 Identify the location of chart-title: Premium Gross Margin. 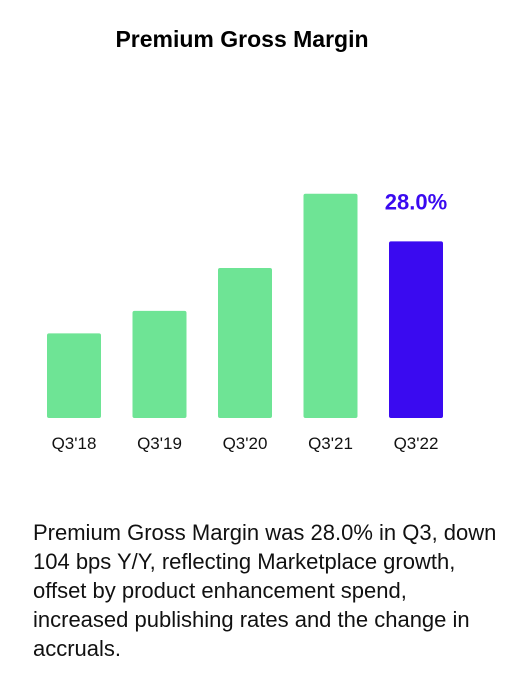
(242, 39).